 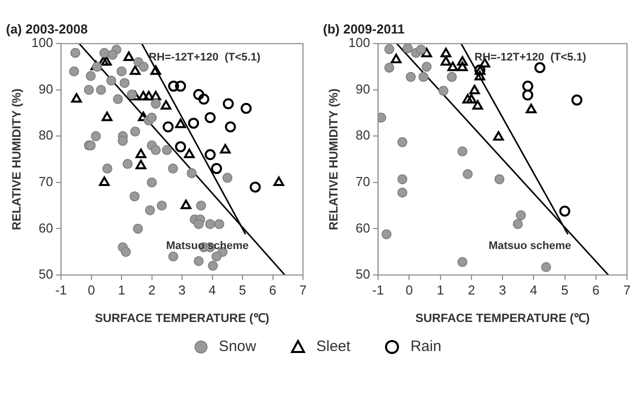 I want to click on chart-title: (b) 2009-2011, so click(x=364, y=28).